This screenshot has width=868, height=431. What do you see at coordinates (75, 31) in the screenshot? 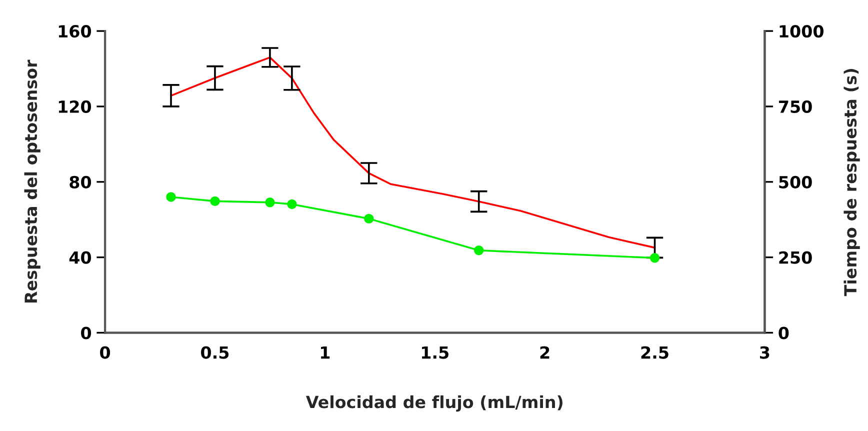
I see `y-tick-label: 160` at bounding box center [75, 31].